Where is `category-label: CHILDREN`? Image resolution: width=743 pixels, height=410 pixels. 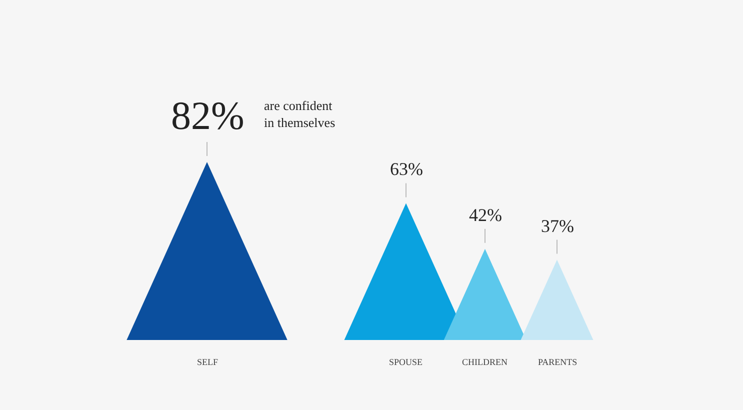
category-label: CHILDREN is located at coordinates (485, 362).